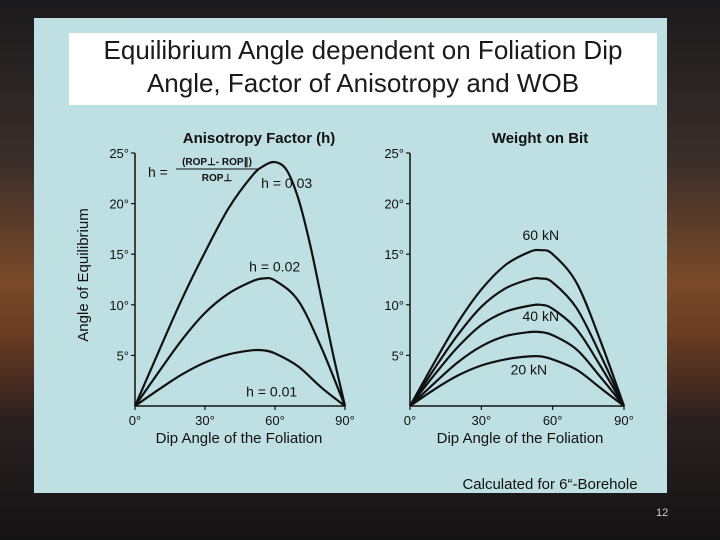 This screenshot has width=720, height=540. I want to click on anisotropy-formula: h = (ROP⊥- ROP∥) ROP⊥, so click(203, 170).